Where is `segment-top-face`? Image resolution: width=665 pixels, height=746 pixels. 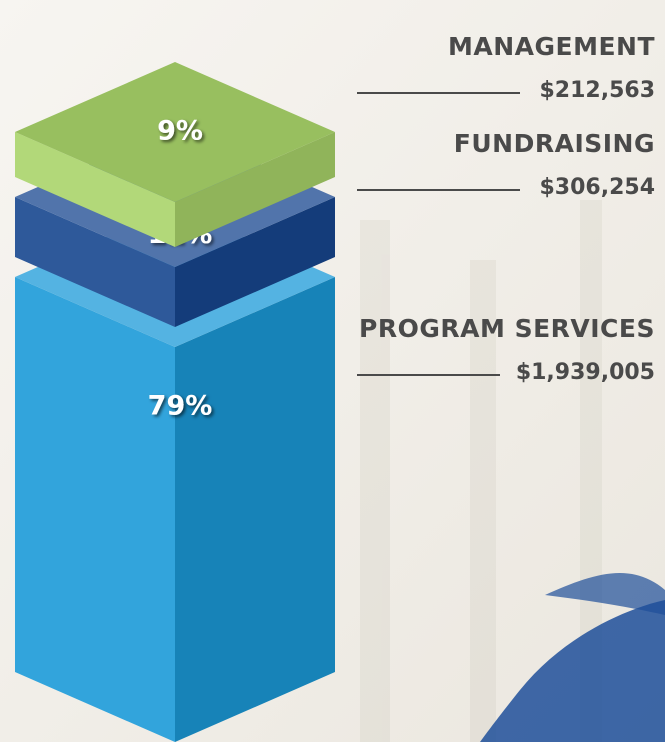
segment-top-face is located at coordinates (175, 132).